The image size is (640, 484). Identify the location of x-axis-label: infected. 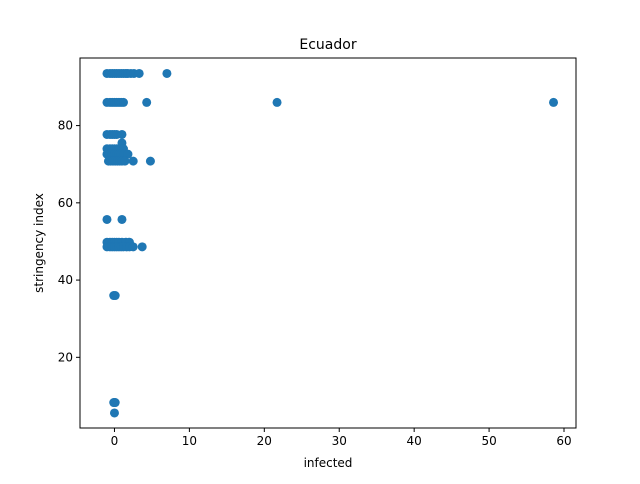
(328, 463).